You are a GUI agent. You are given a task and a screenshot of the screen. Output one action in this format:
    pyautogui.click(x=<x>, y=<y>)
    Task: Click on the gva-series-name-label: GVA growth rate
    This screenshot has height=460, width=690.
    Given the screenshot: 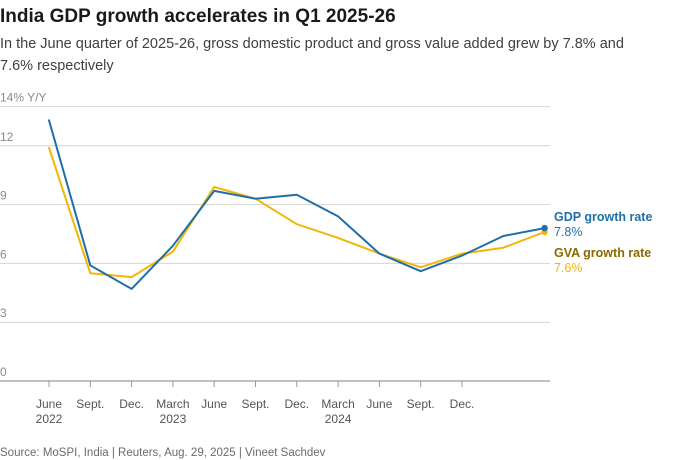 What is the action you would take?
    pyautogui.click(x=602, y=253)
    